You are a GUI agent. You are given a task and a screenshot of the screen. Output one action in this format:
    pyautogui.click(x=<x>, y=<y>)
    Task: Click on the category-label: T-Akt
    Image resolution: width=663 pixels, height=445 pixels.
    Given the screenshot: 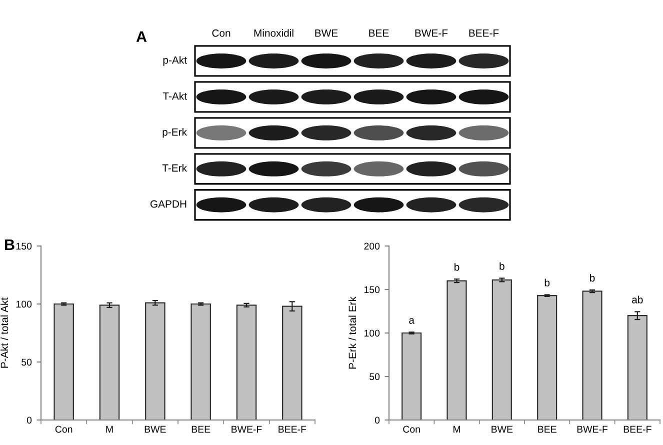 What is the action you would take?
    pyautogui.click(x=174, y=96)
    